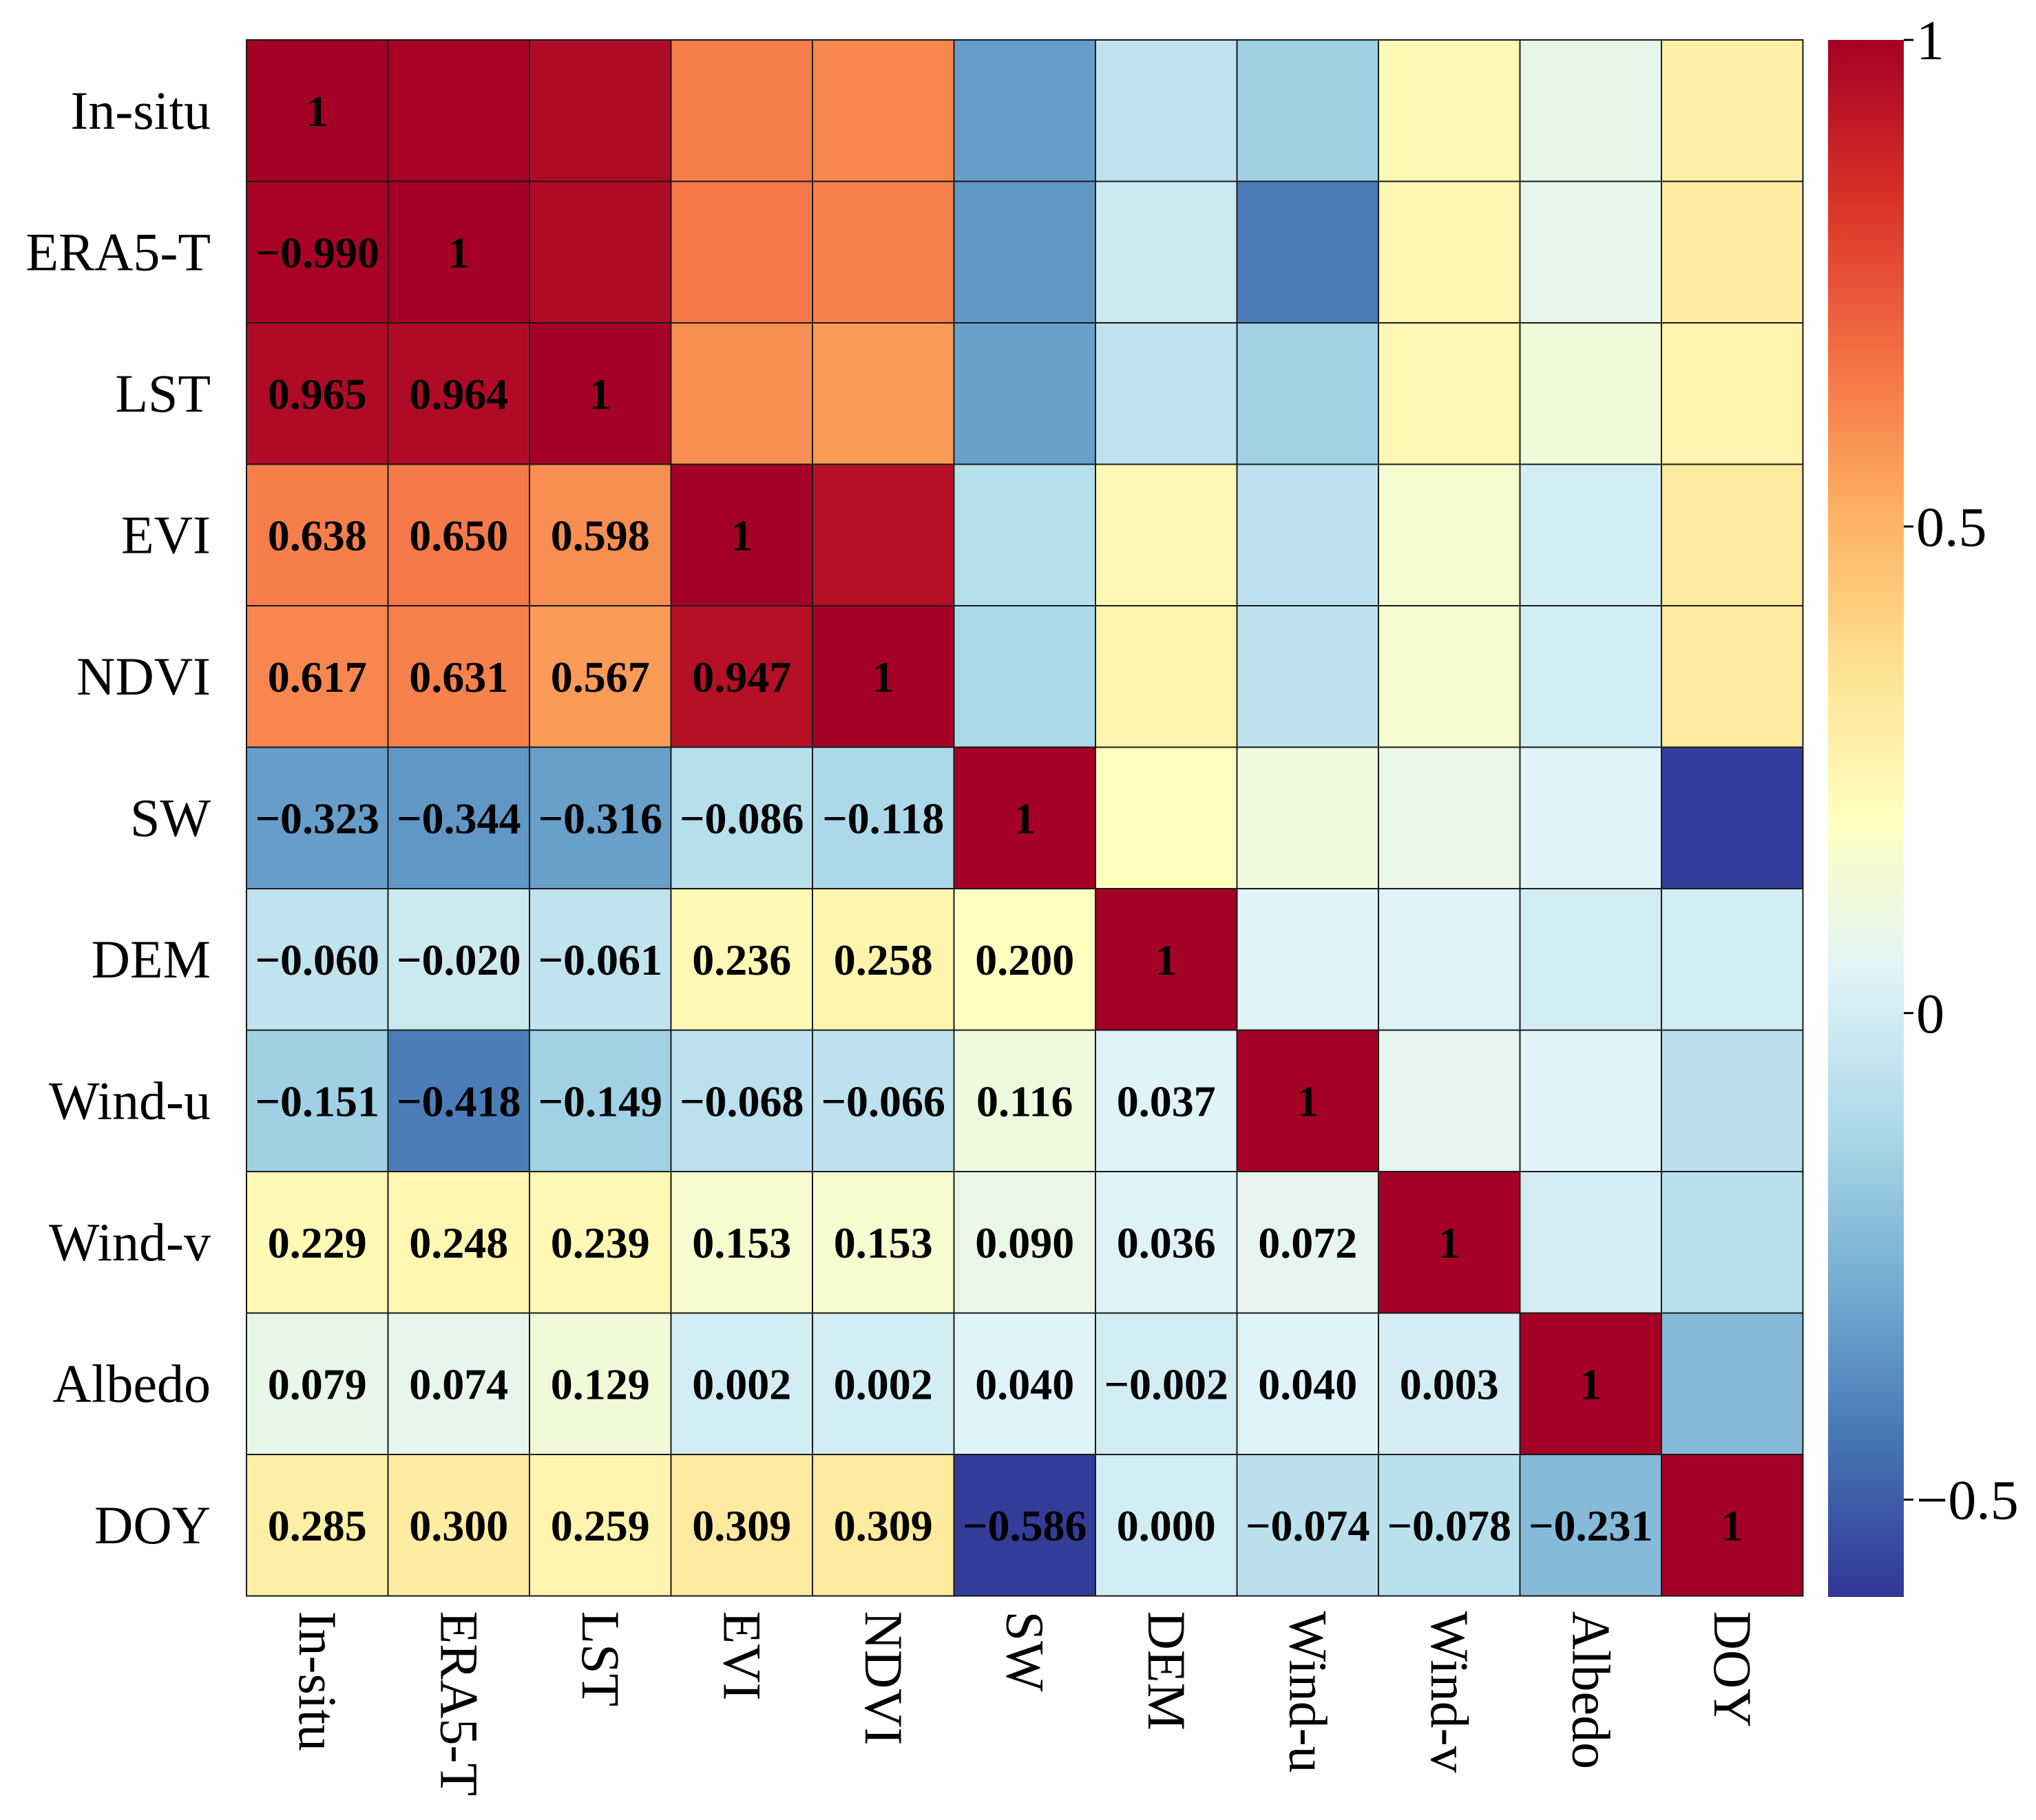 Image resolution: width=2036 pixels, height=1820 pixels. What do you see at coordinates (1308, 1692) in the screenshot?
I see `column-label: Wind-u` at bounding box center [1308, 1692].